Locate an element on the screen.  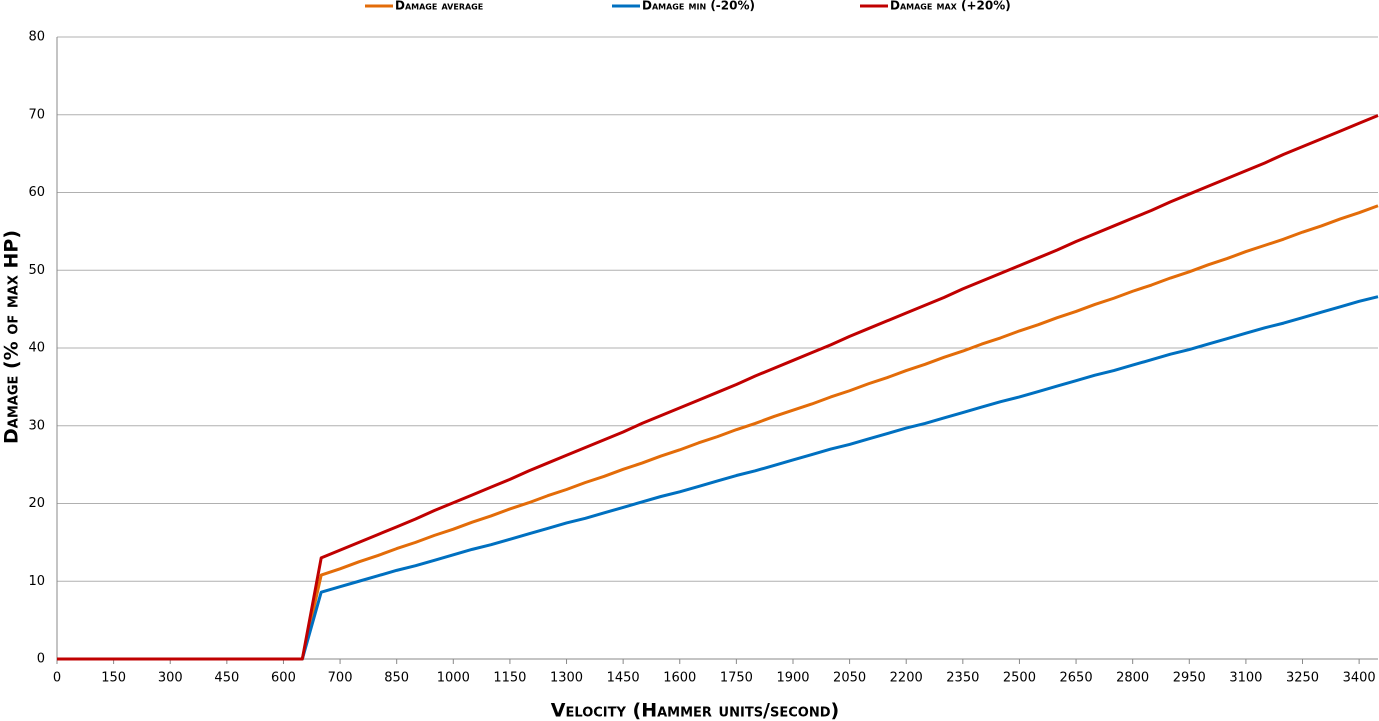
y-tick-label: 0 is located at coordinates (41, 659).